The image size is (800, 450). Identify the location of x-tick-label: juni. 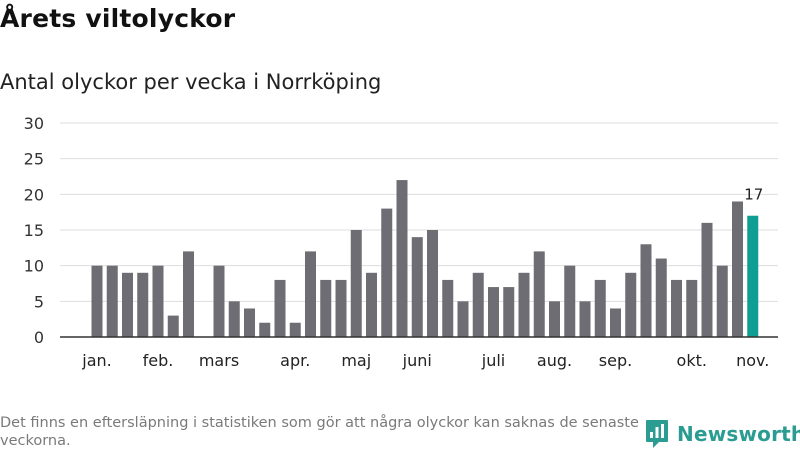
(417, 360).